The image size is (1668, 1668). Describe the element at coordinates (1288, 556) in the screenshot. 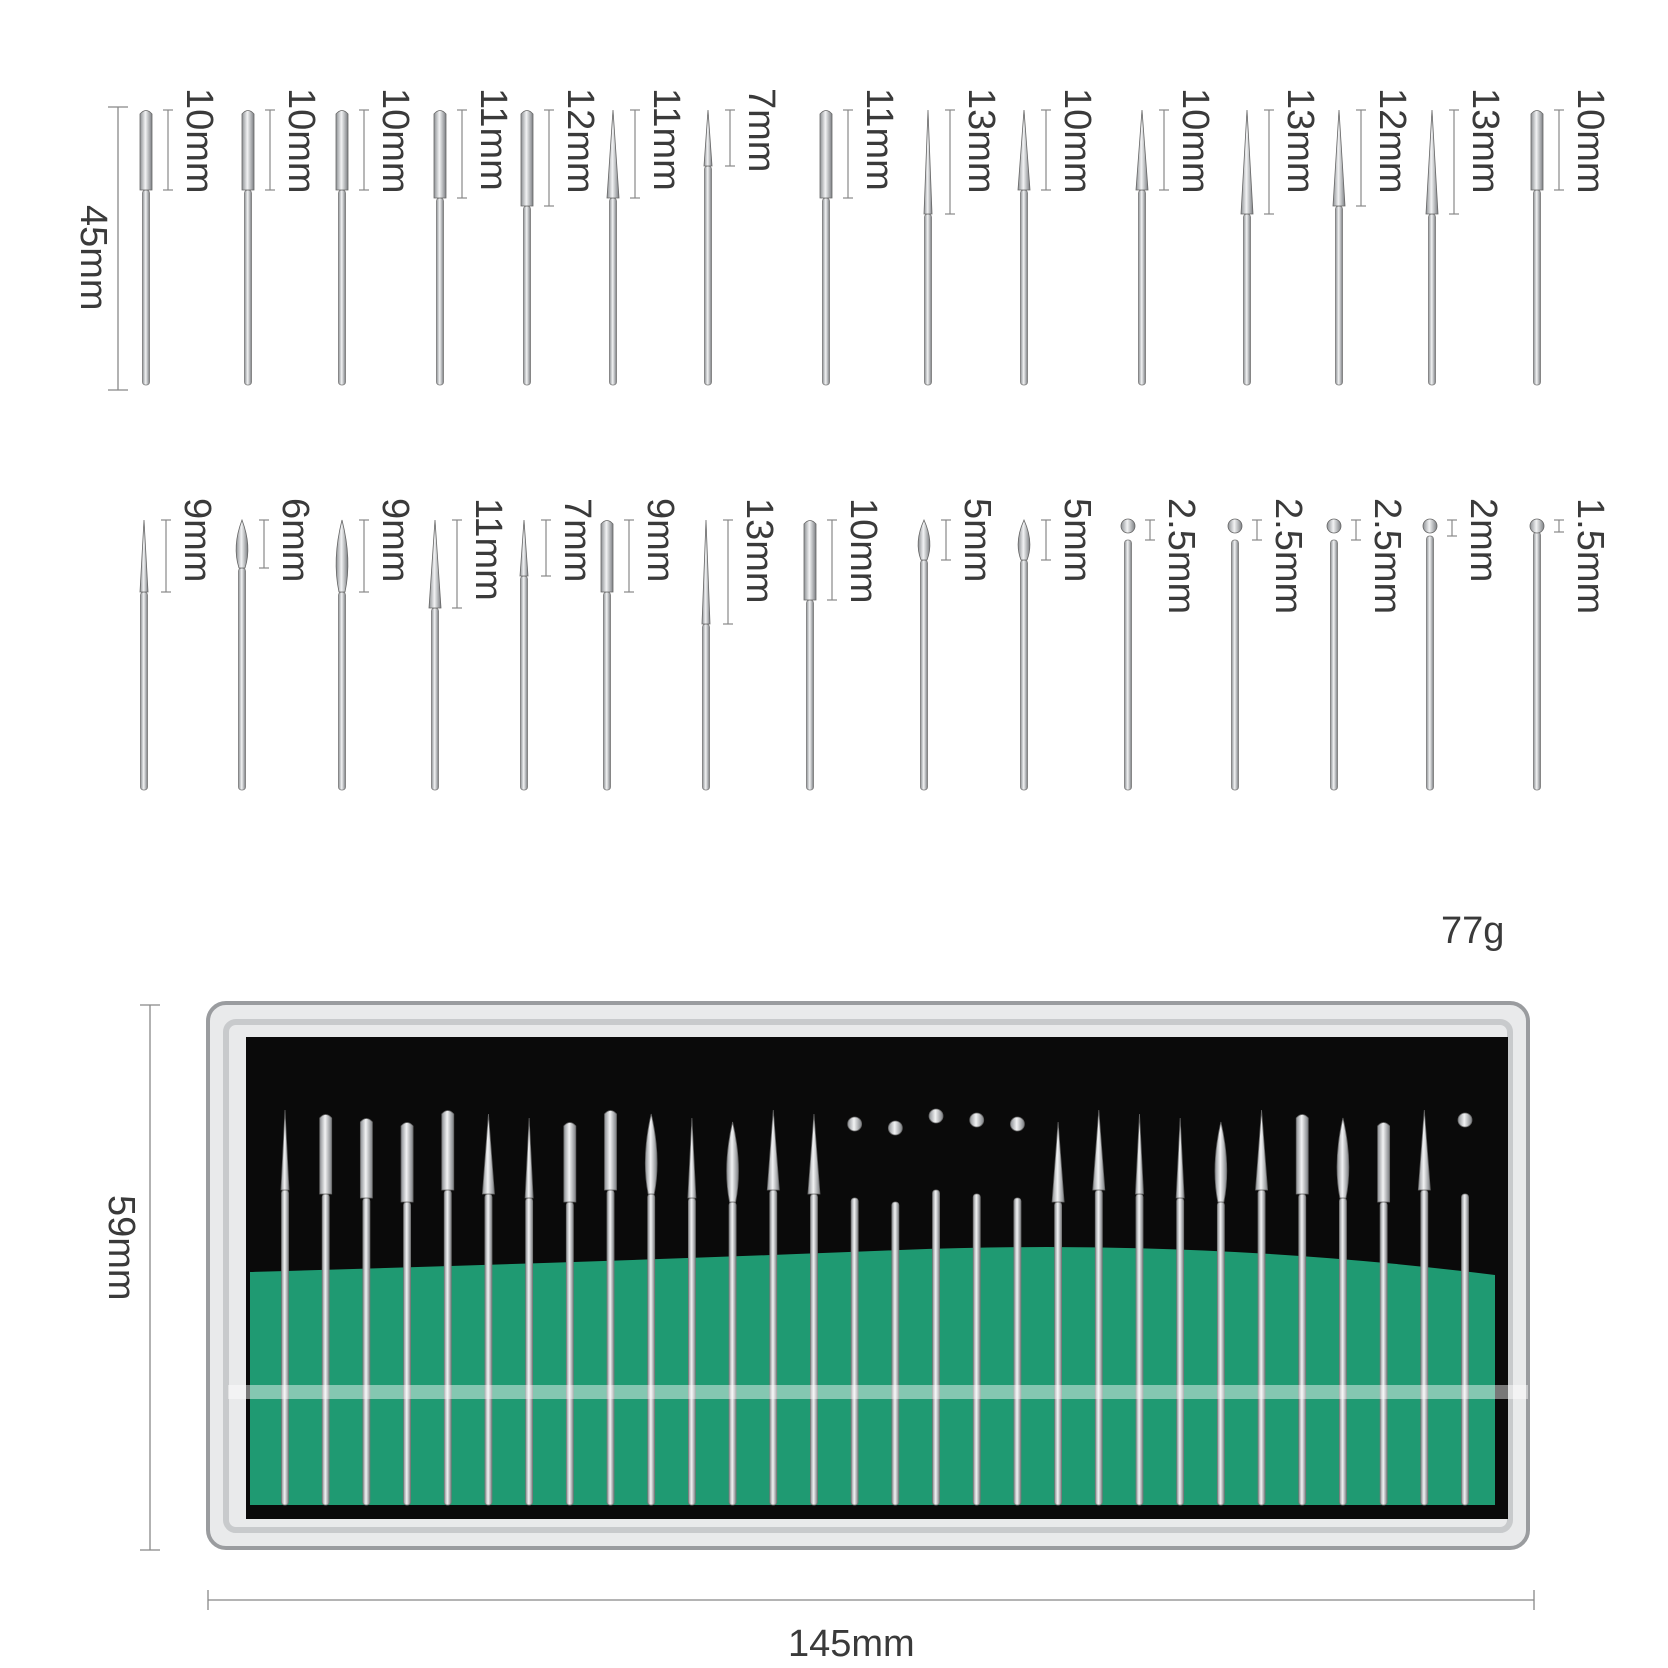

I see `head-length-label: 2.5mm` at that location.